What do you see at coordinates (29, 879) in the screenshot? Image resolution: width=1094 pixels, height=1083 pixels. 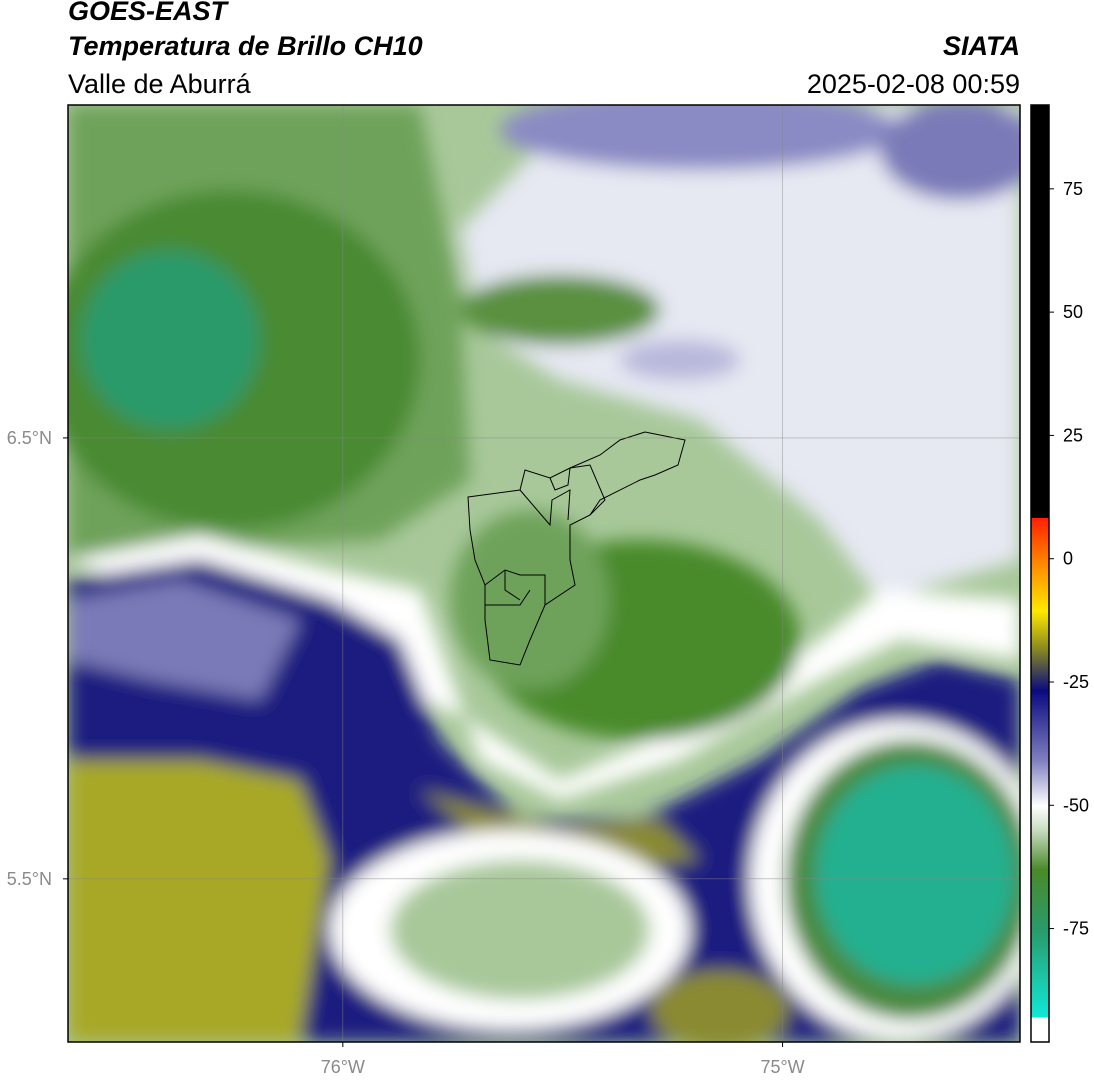 I see `y-tick-label: 5.5°N` at bounding box center [29, 879].